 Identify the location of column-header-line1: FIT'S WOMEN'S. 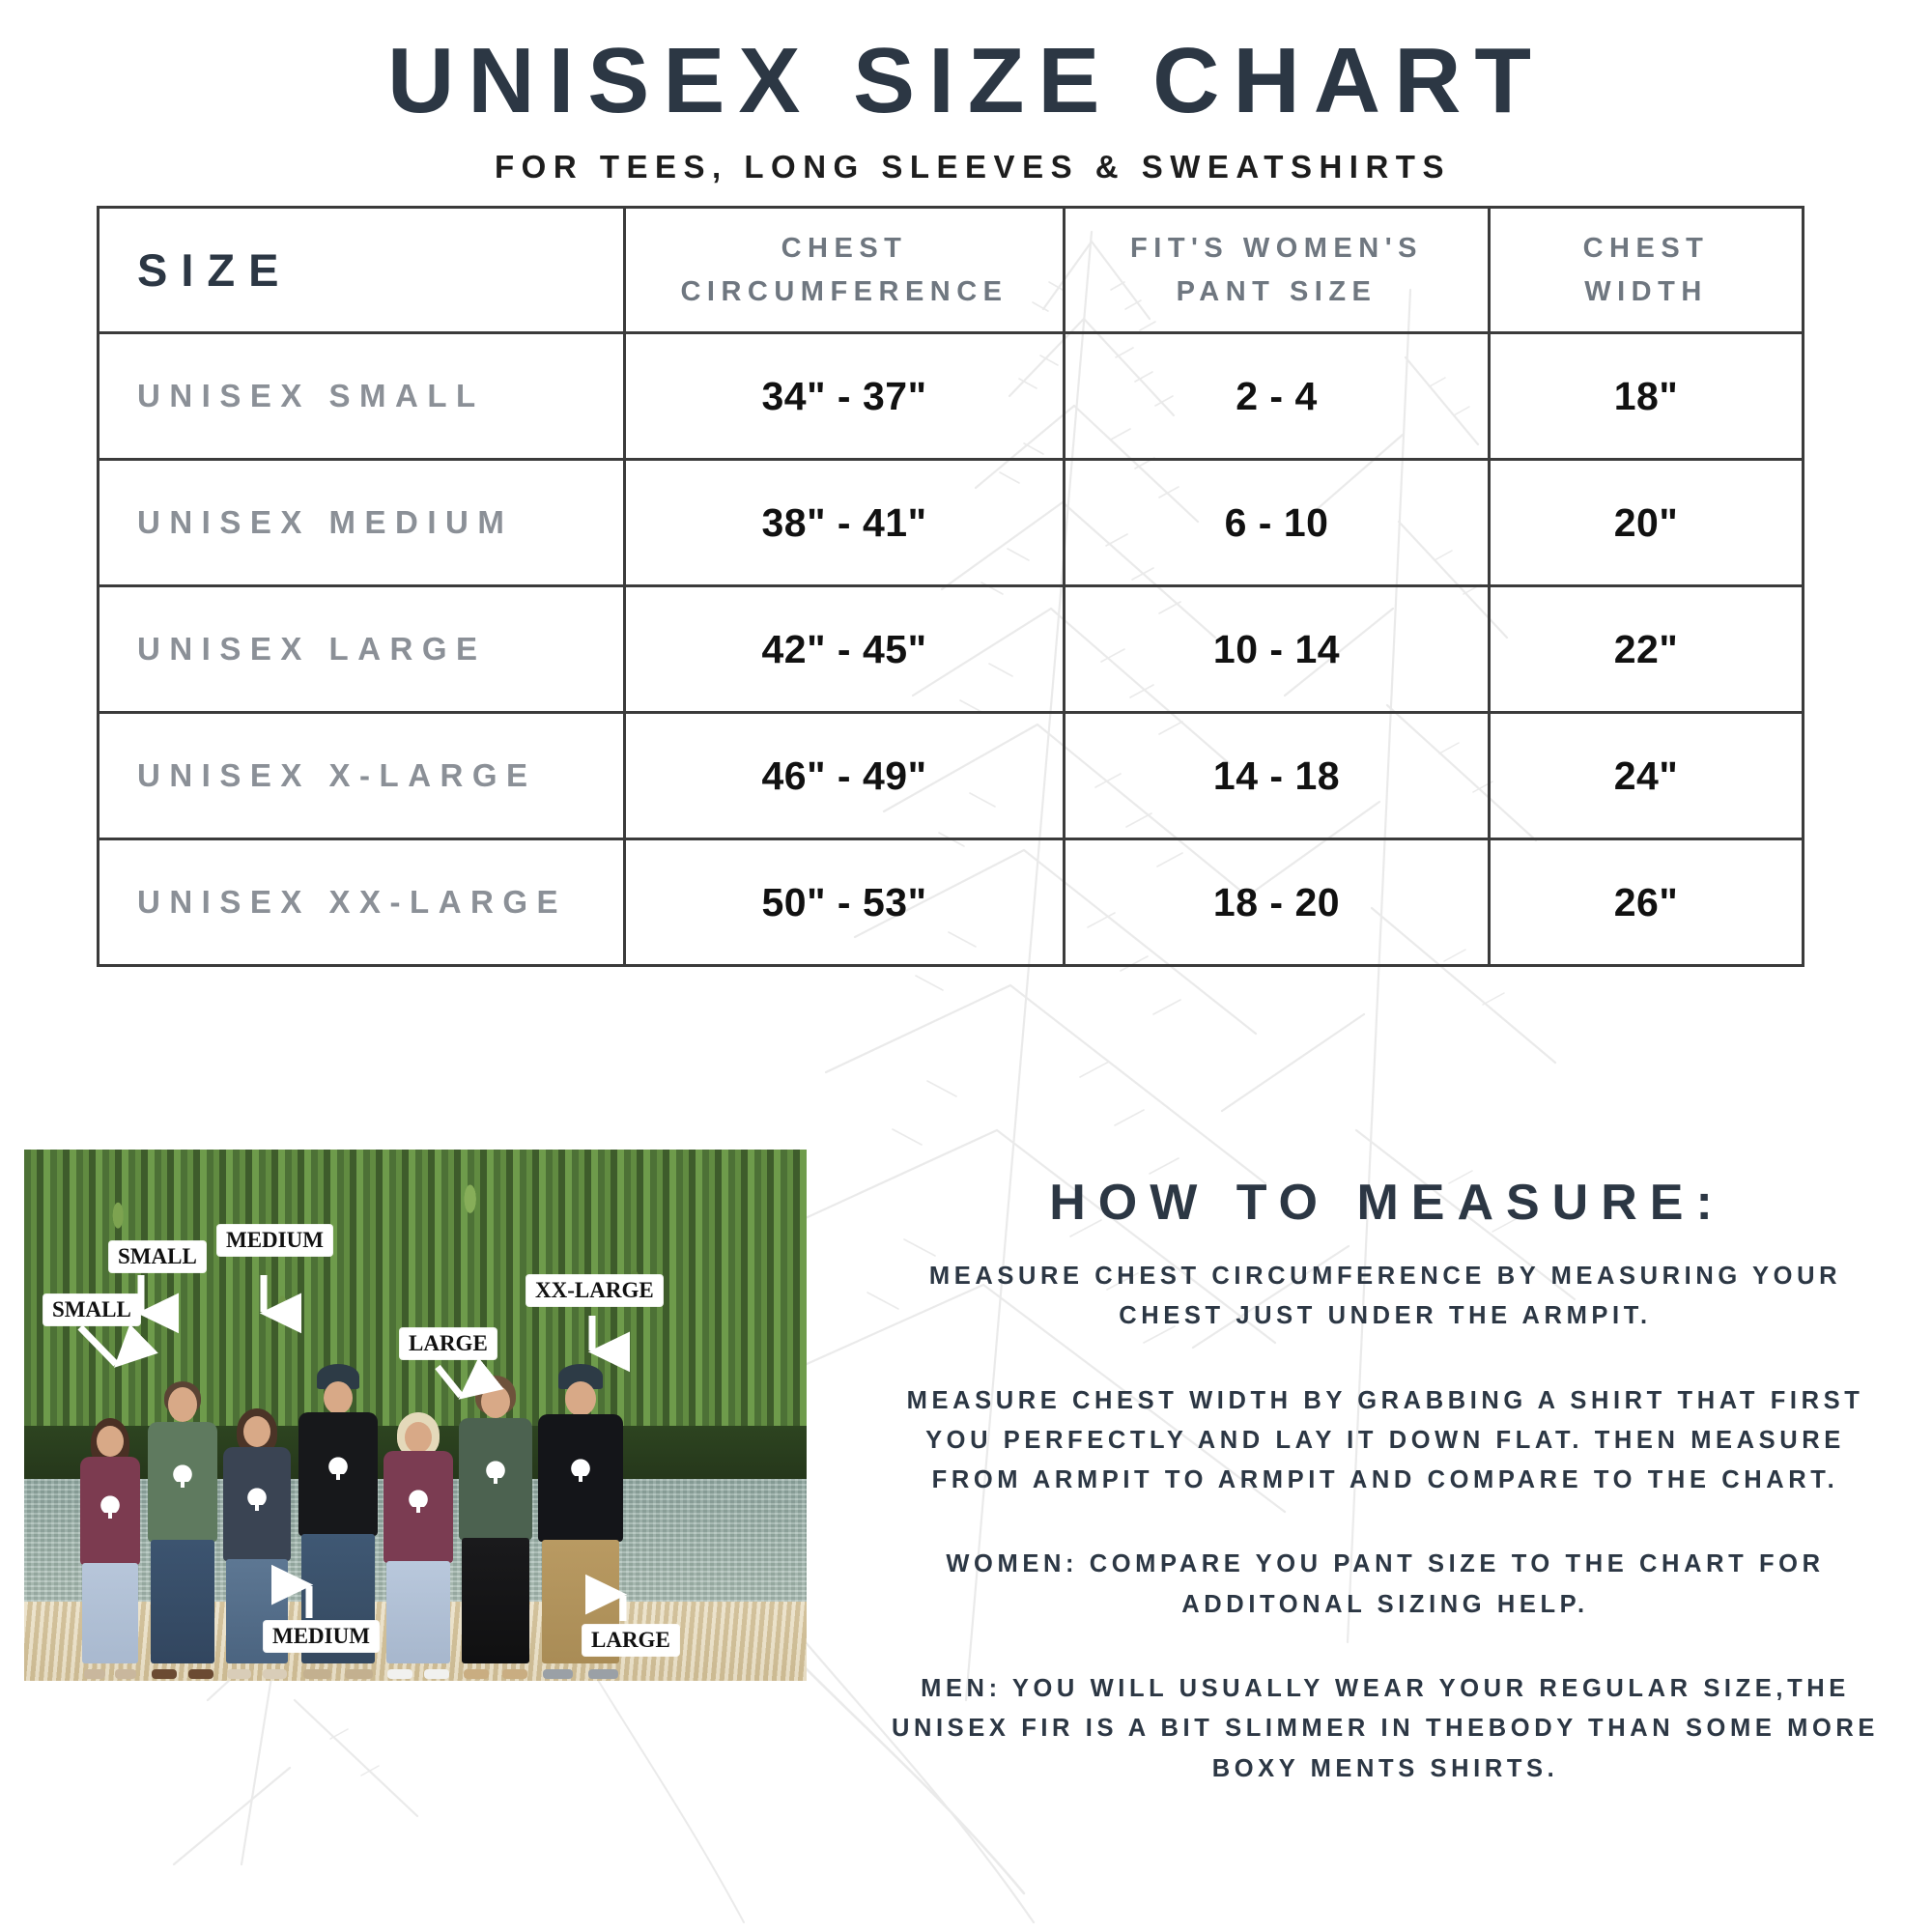
(1276, 248).